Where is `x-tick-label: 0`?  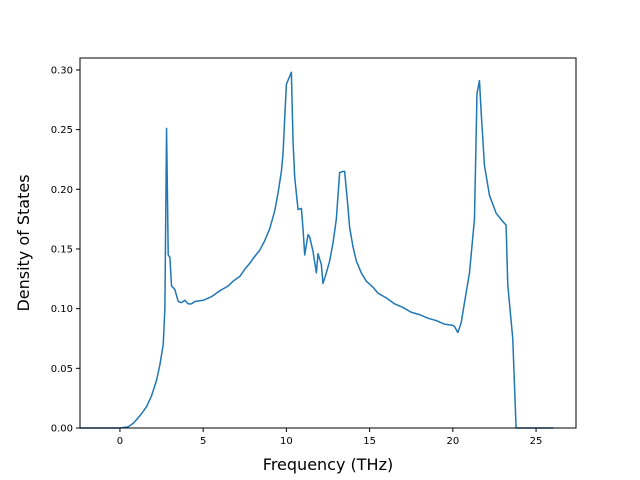
x-tick-label: 0 is located at coordinates (120, 441).